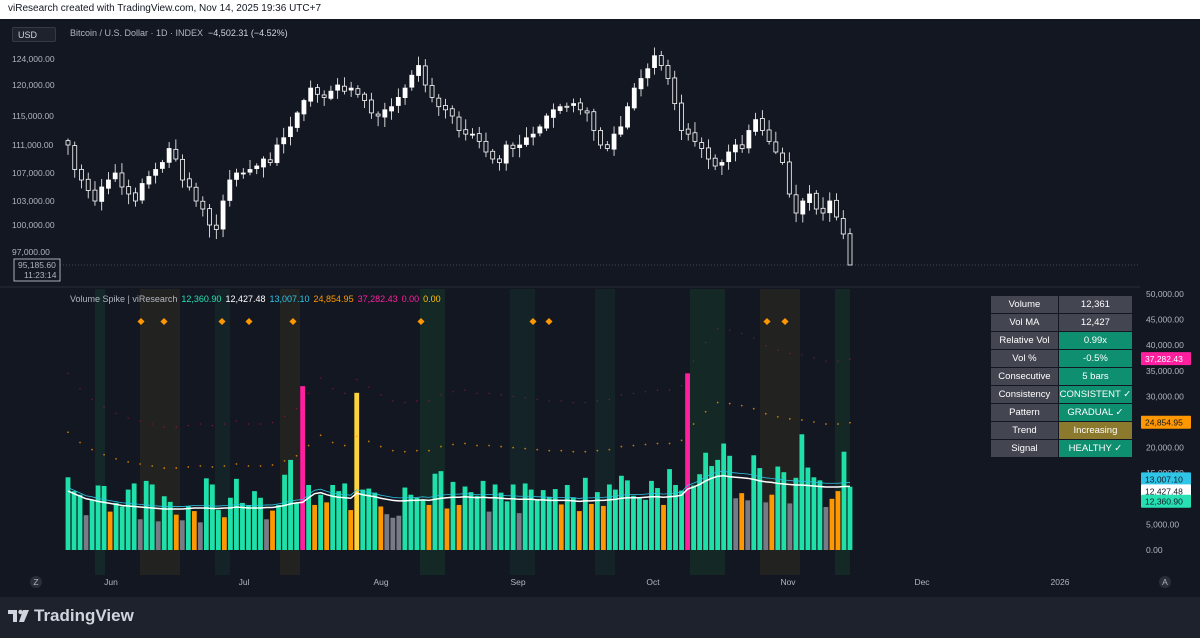 The image size is (1200, 638). I want to click on stats-key: Pattern, so click(1024, 412).